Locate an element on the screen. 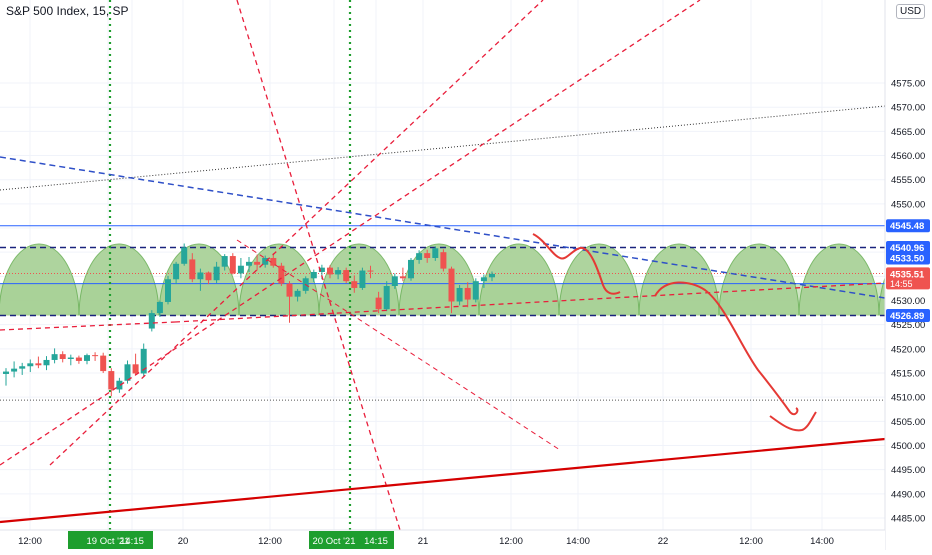  price-label: 4533.50 is located at coordinates (908, 258).